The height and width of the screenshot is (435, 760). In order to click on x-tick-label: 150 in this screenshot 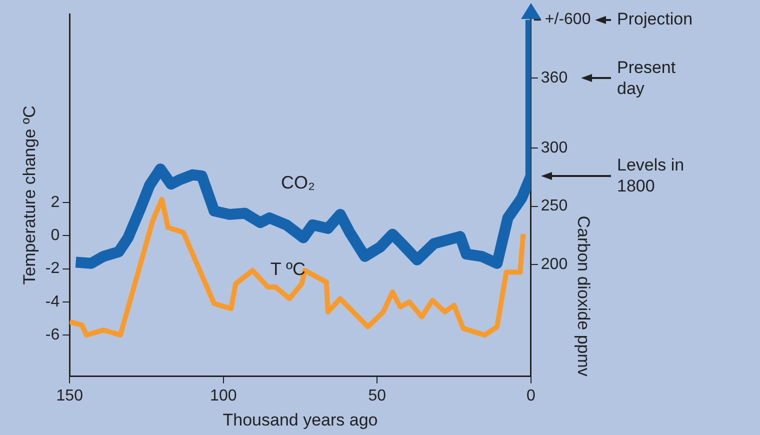, I will do `click(70, 395)`.